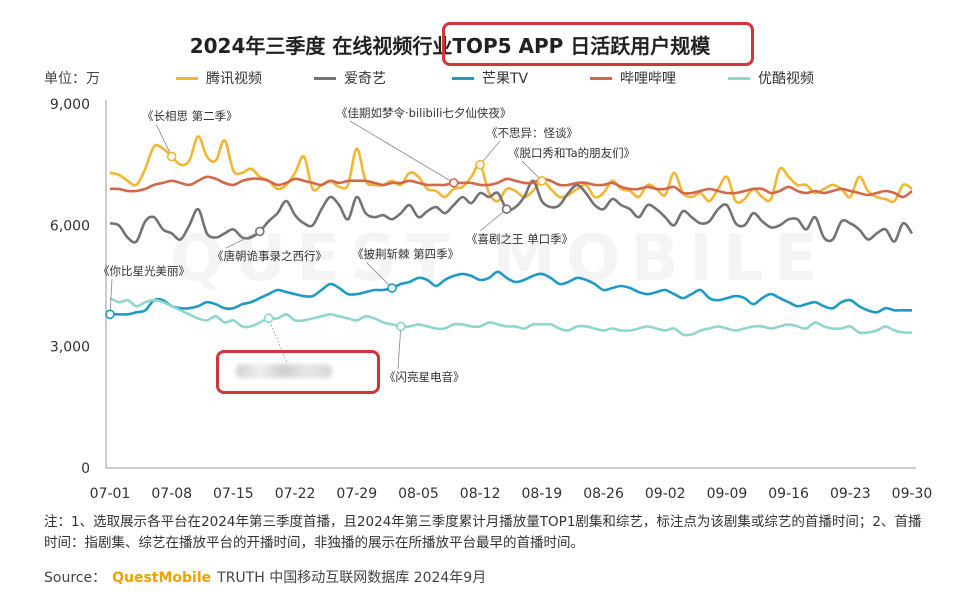 This screenshot has height=600, width=960. What do you see at coordinates (284, 371) in the screenshot?
I see `blurred-label` at bounding box center [284, 371].